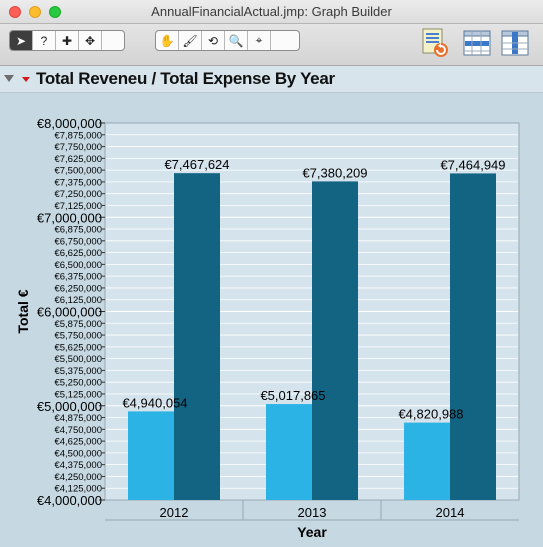 Image resolution: width=543 pixels, height=547 pixels. Describe the element at coordinates (292, 395) in the screenshot. I see `data-label-revenue: €5,017,865` at that location.